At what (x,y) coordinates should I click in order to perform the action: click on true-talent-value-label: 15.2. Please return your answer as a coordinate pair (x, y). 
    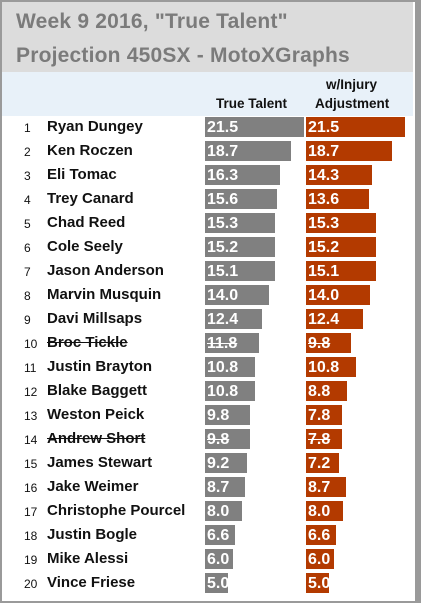
    Looking at the image, I should click on (223, 247).